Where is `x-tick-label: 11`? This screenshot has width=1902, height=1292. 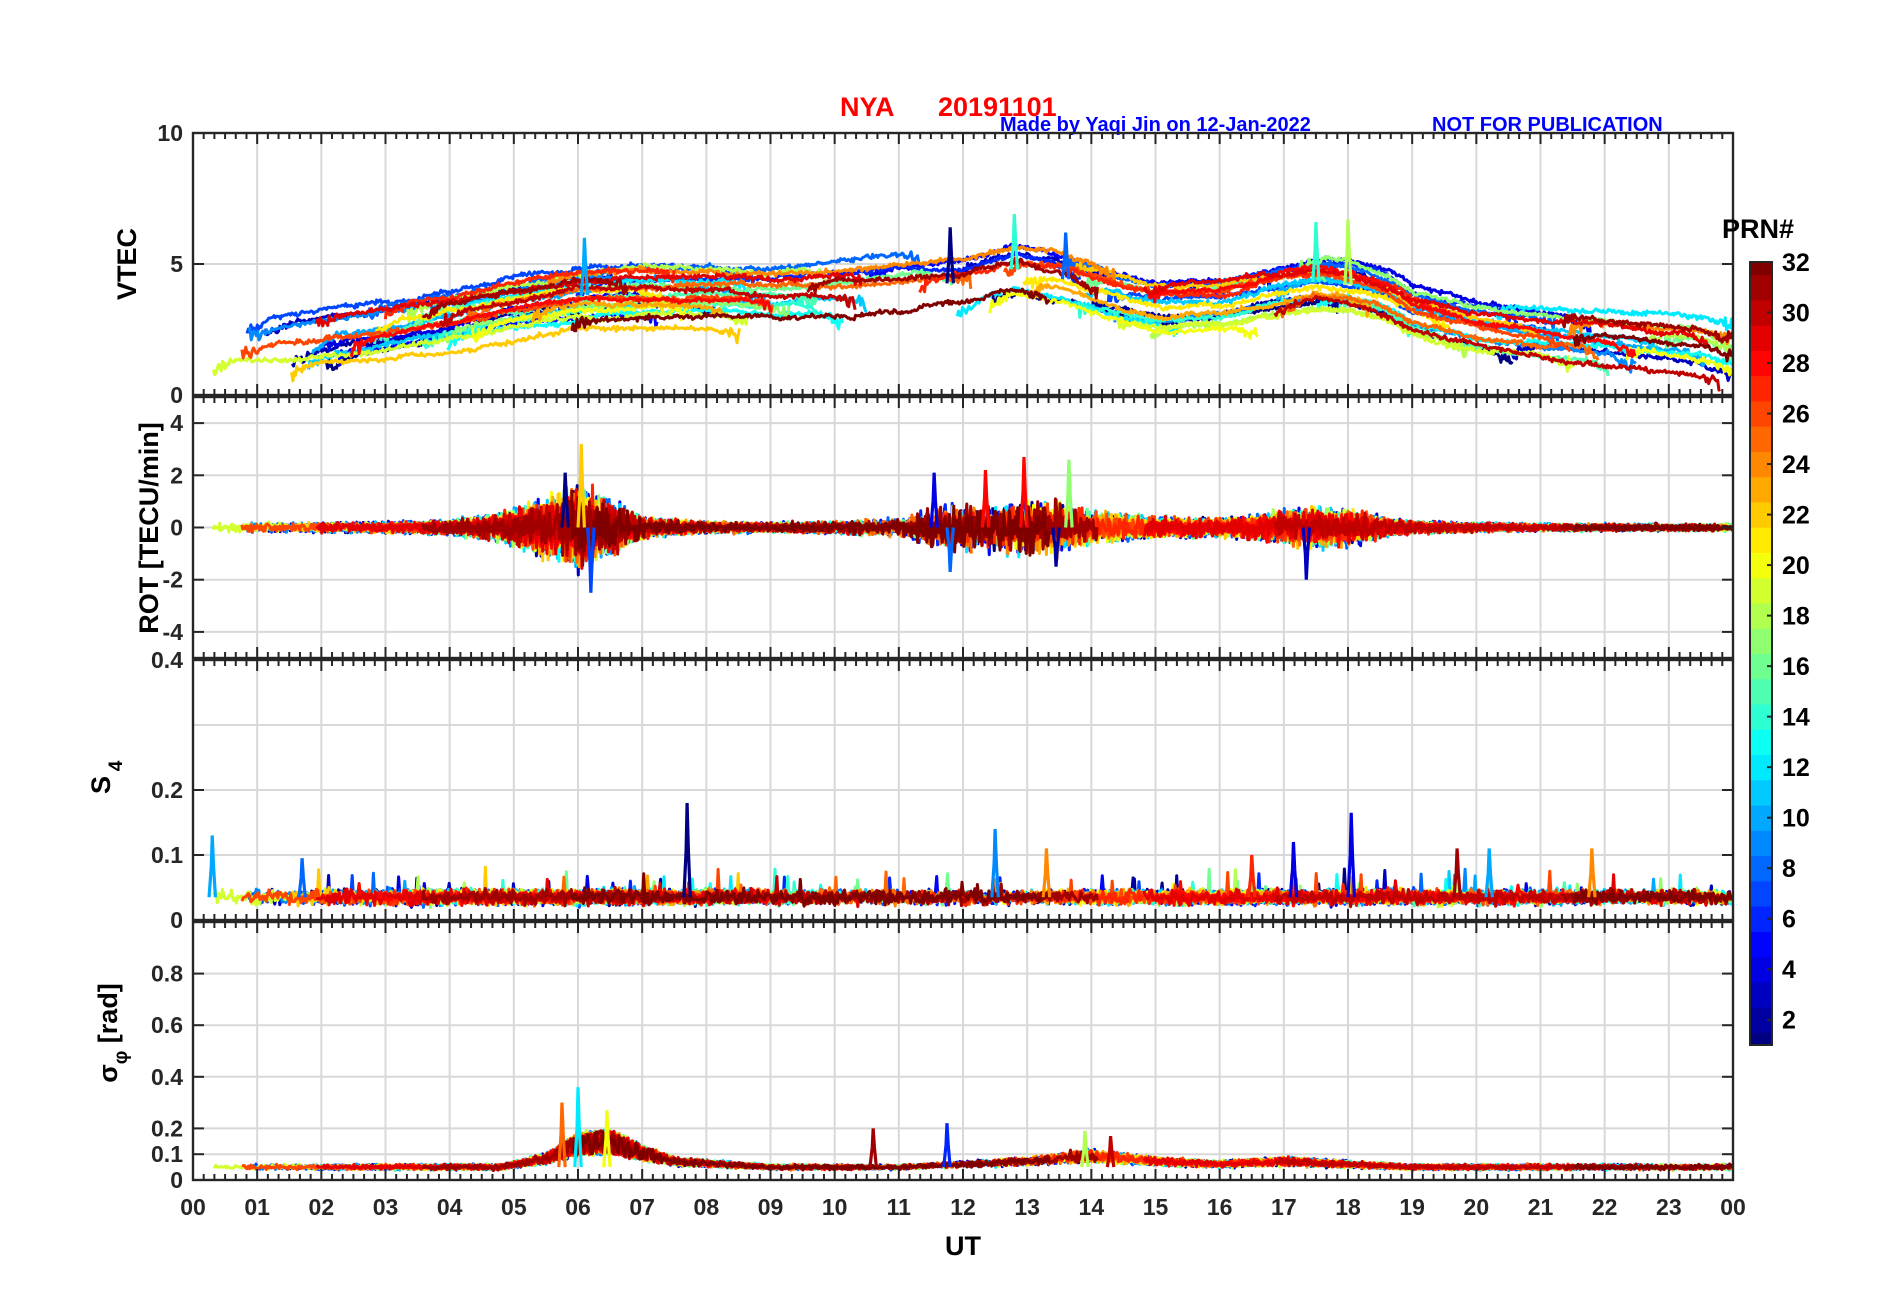 x-tick-label: 11 is located at coordinates (899, 1207).